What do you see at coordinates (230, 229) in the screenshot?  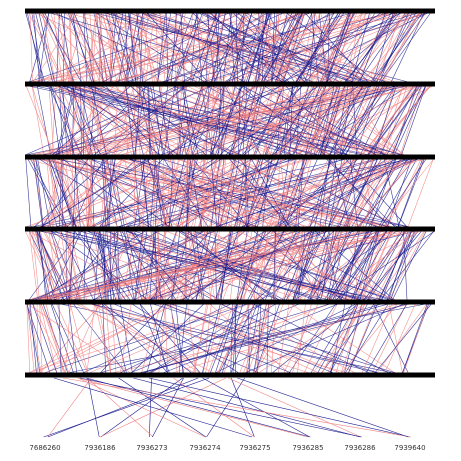 I see `chromosome-bar` at bounding box center [230, 229].